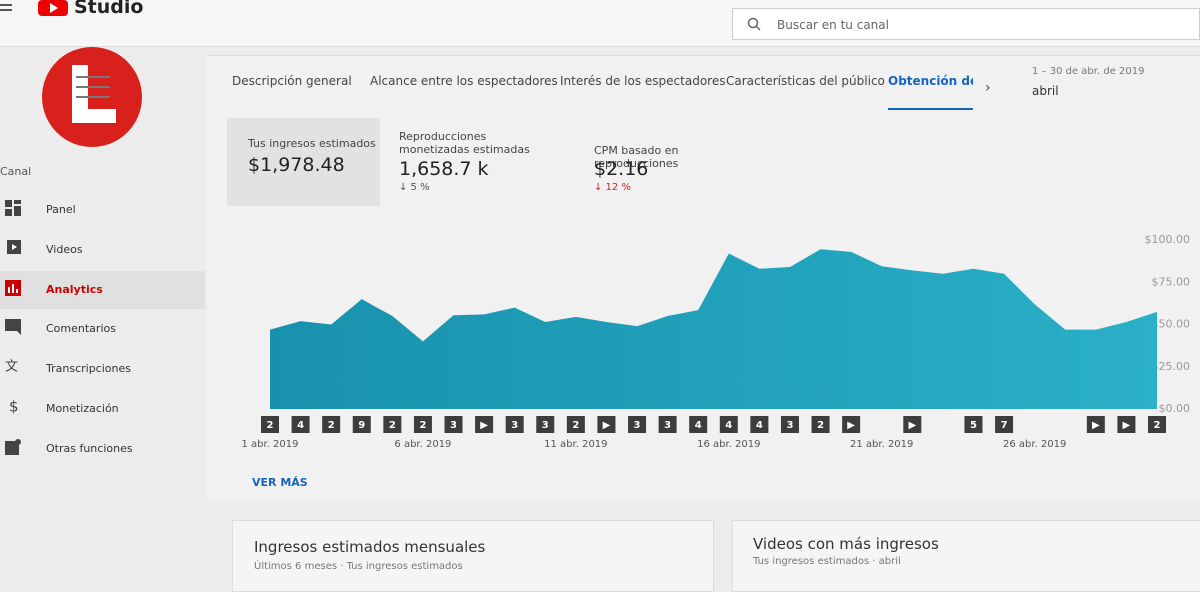 This screenshot has height=592, width=1200. What do you see at coordinates (1034, 444) in the screenshot?
I see `x-tick-label: 26 abr. 2019` at bounding box center [1034, 444].